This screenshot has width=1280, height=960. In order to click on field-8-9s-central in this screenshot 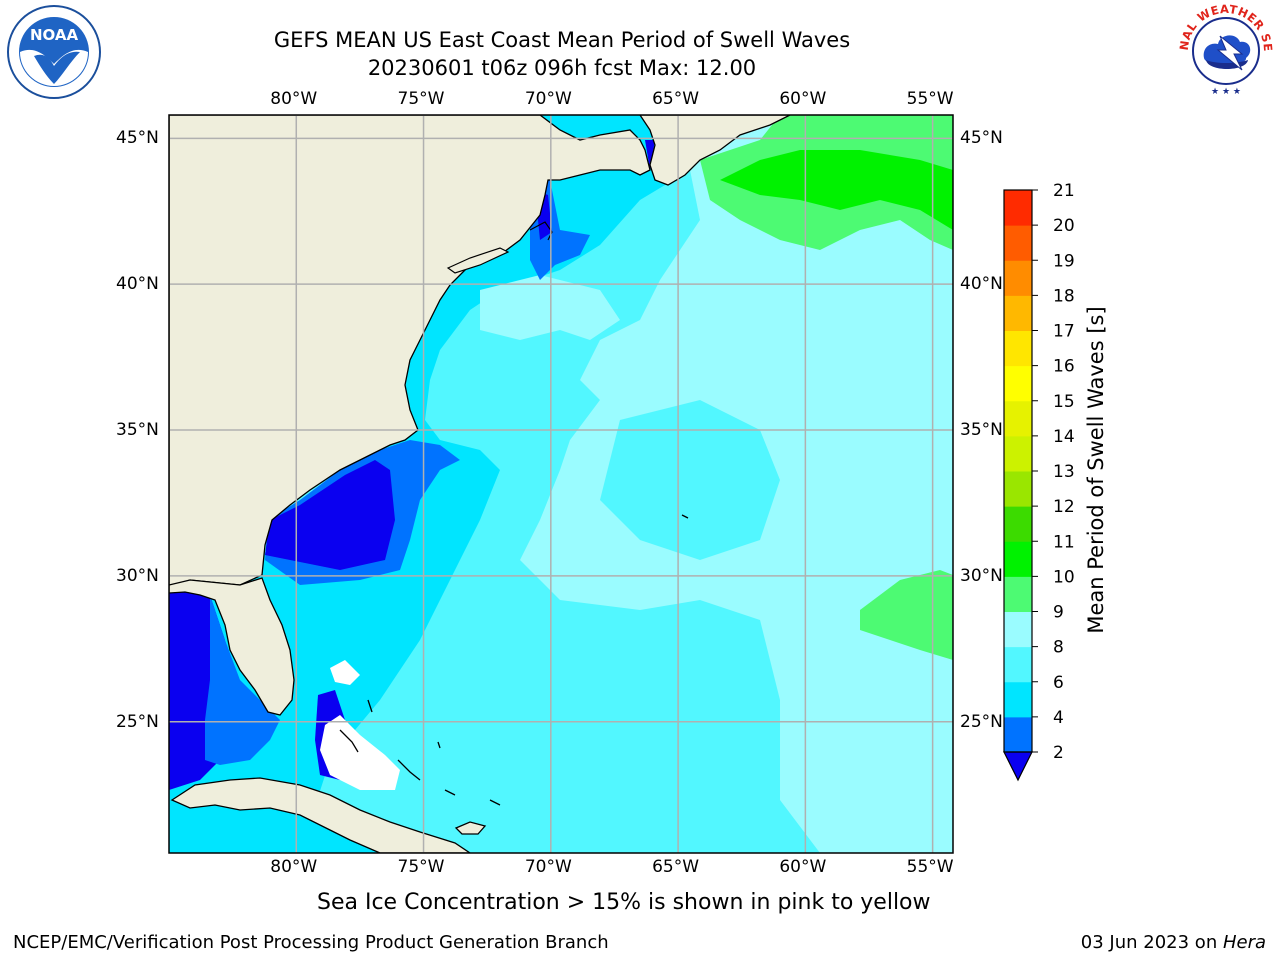, I will do `click(550, 307)`.